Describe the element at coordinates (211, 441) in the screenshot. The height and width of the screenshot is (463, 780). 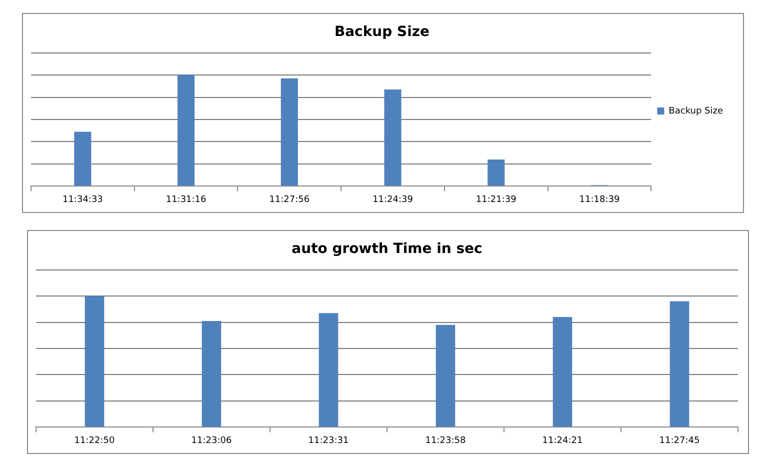
I see `x-tick-label: 11:23:06` at that location.